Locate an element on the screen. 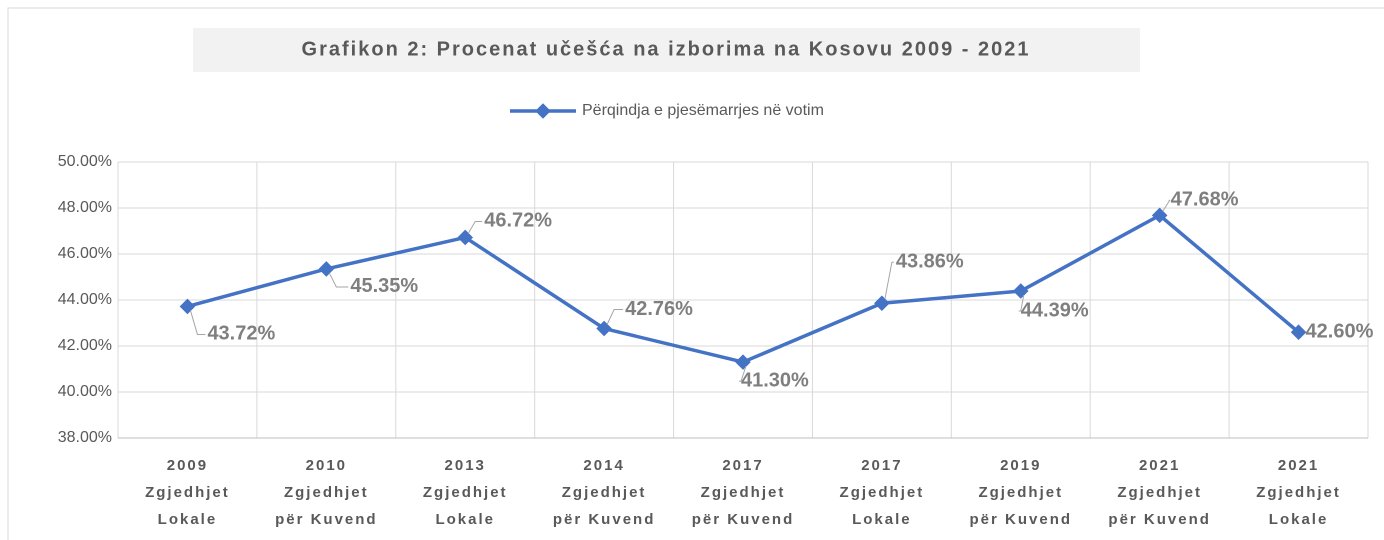 This screenshot has height=540, width=1384. y-tick-label: 44.00% is located at coordinates (85, 299).